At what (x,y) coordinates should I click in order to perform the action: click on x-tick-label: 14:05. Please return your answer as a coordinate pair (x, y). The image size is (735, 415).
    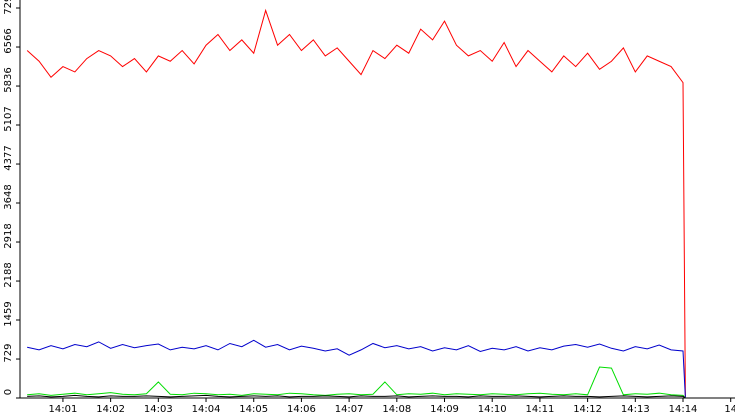
    Looking at the image, I should click on (253, 409).